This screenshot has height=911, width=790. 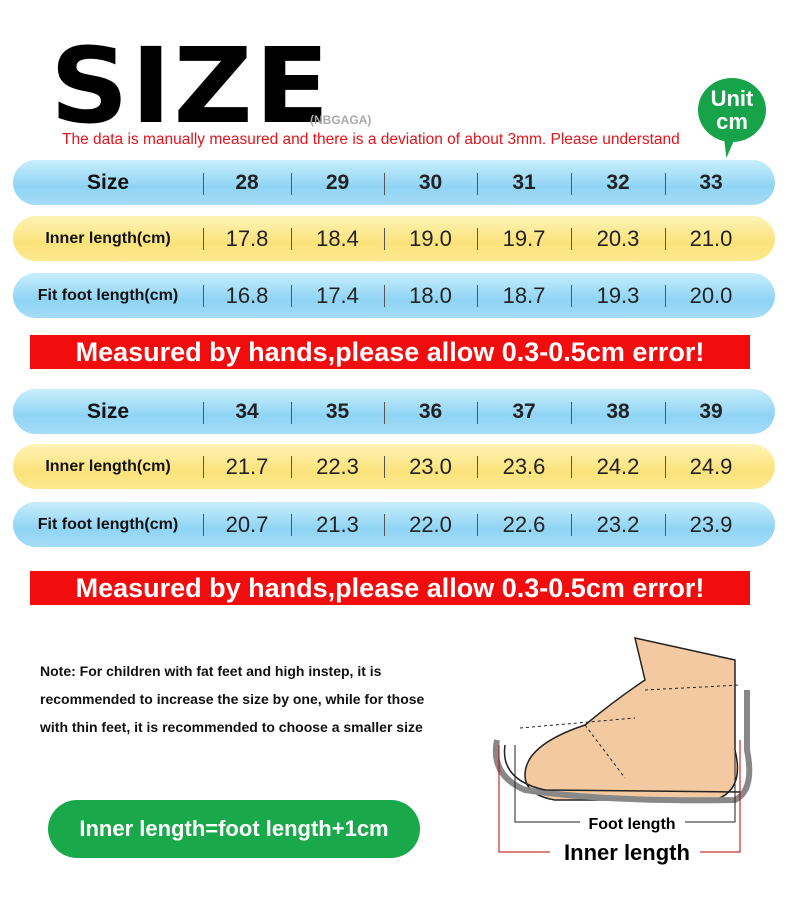 What do you see at coordinates (341, 120) in the screenshot?
I see `brand-label: (NBGAGA)` at bounding box center [341, 120].